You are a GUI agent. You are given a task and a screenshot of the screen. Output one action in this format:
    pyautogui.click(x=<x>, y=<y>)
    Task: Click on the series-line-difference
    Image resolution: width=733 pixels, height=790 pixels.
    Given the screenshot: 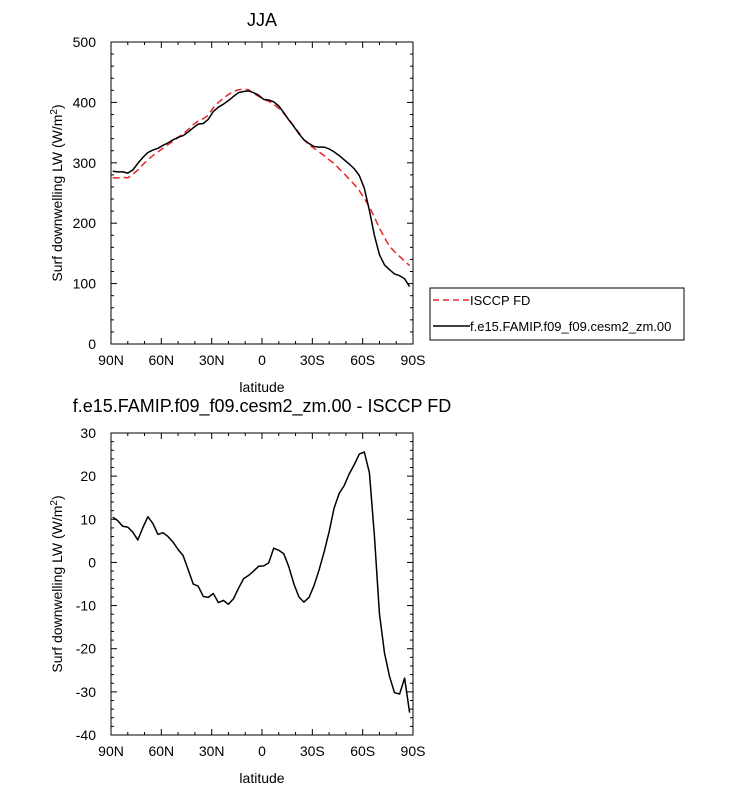 What is the action you would take?
    pyautogui.click(x=261, y=582)
    